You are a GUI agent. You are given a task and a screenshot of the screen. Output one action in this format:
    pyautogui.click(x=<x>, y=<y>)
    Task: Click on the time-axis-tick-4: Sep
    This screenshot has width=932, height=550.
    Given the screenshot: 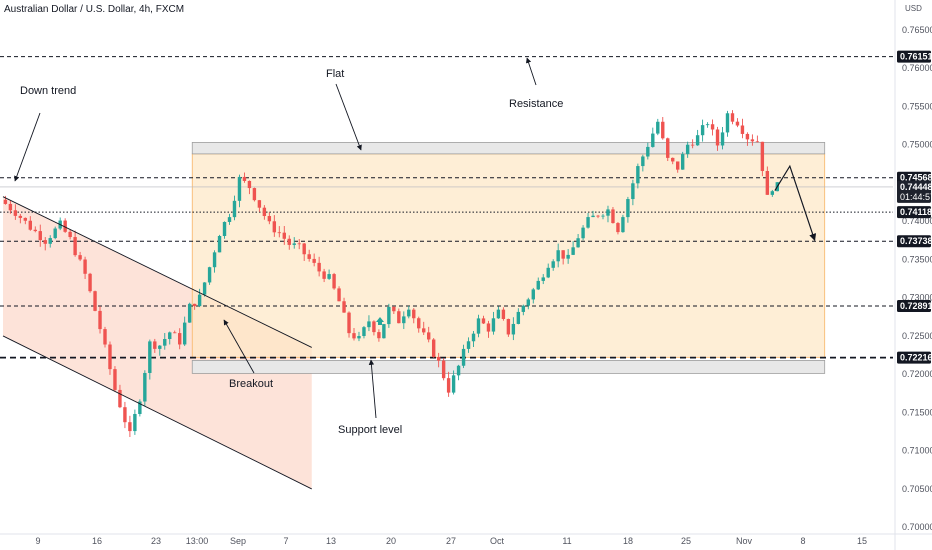 What is the action you would take?
    pyautogui.click(x=238, y=541)
    